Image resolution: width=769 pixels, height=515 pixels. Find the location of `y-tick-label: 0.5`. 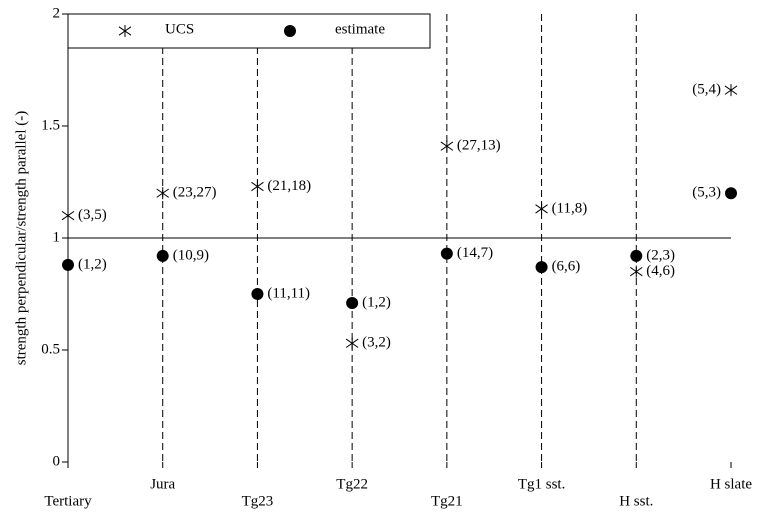

y-tick-label: 0.5 is located at coordinates (50, 349).